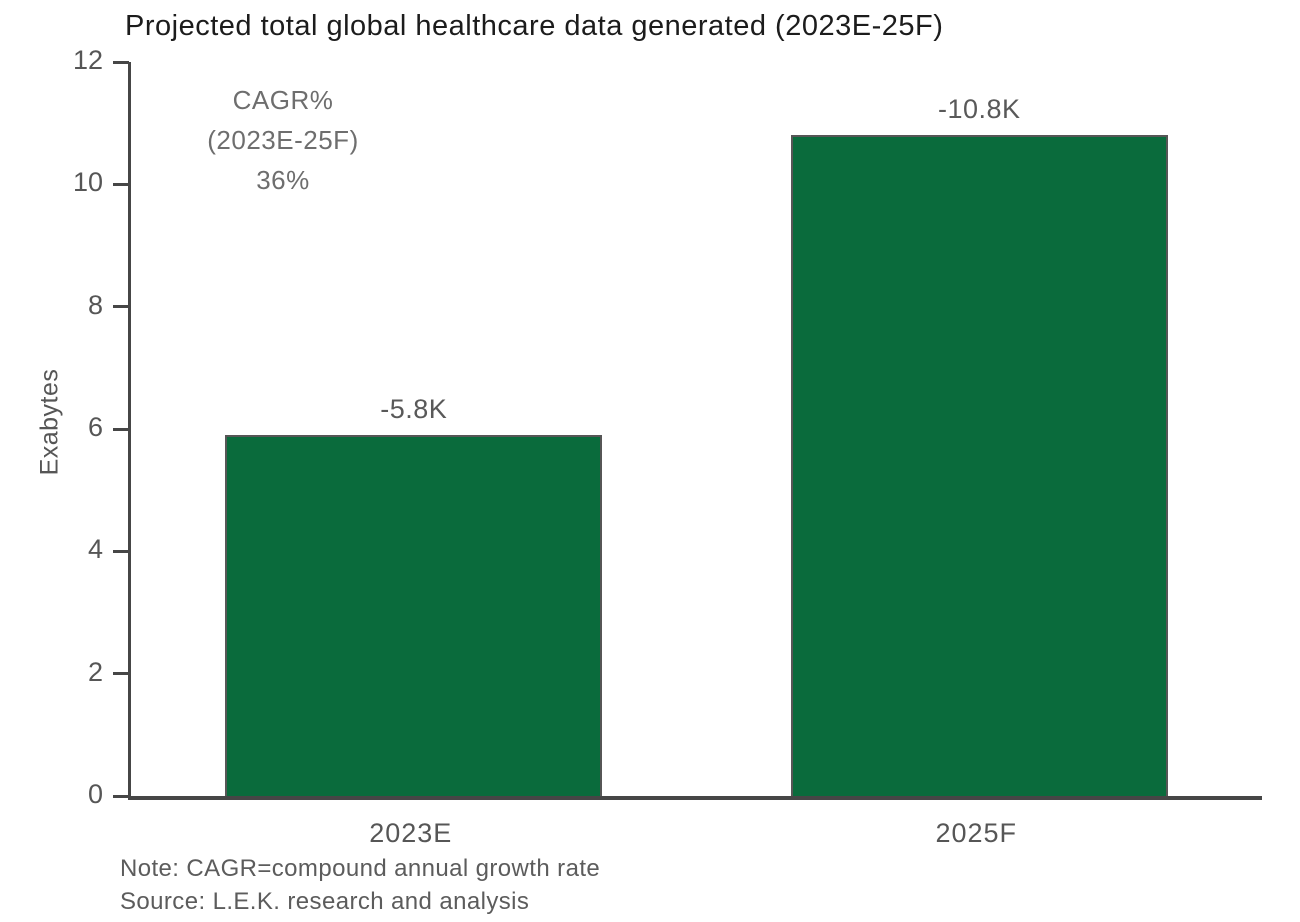 This screenshot has height=922, width=1300. What do you see at coordinates (414, 409) in the screenshot?
I see `bar-value-label: -5.8K` at bounding box center [414, 409].